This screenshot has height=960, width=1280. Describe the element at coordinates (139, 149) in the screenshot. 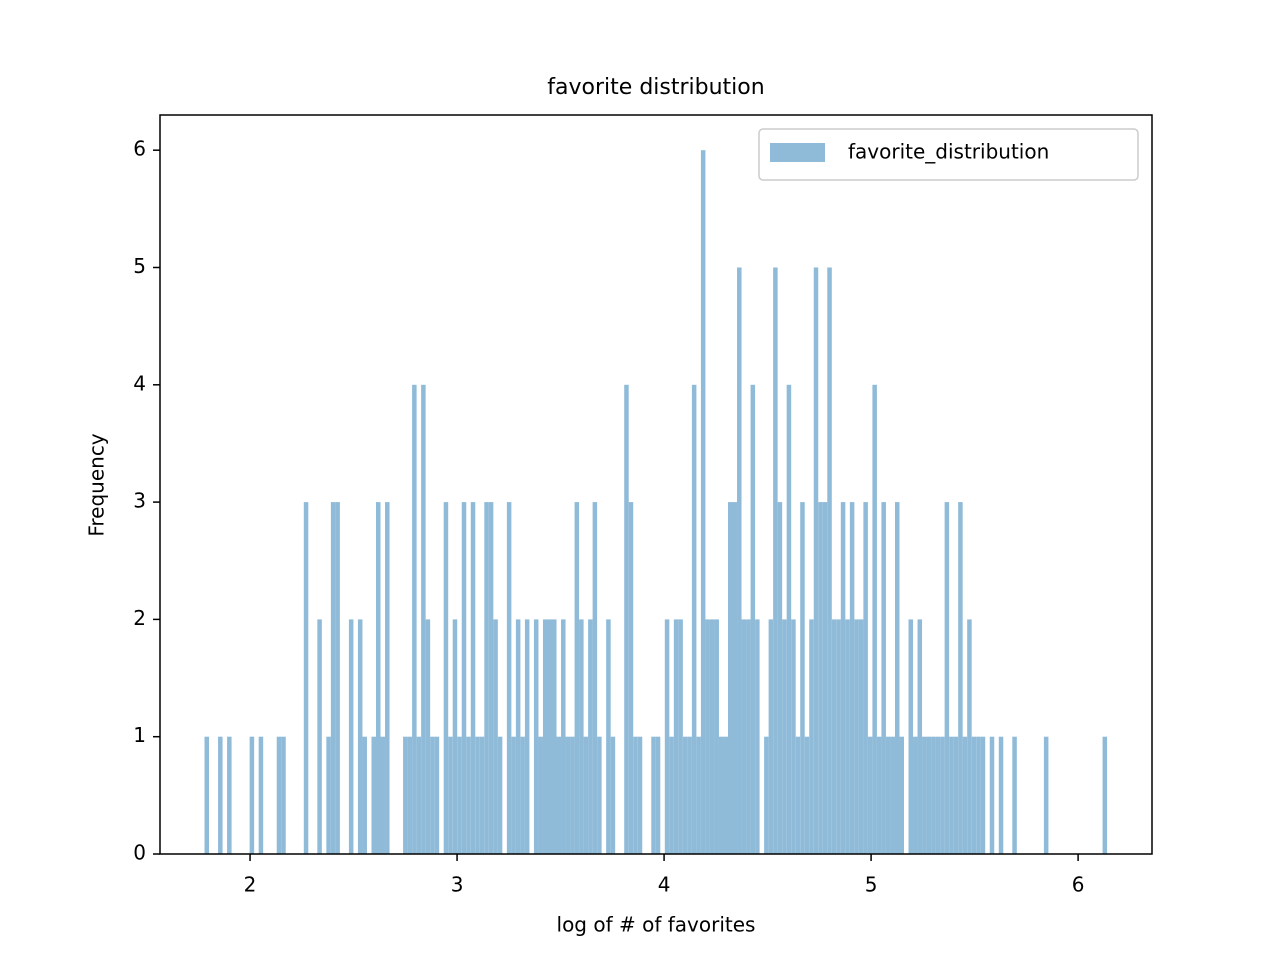

I see `y-tick-label: 6` at that location.